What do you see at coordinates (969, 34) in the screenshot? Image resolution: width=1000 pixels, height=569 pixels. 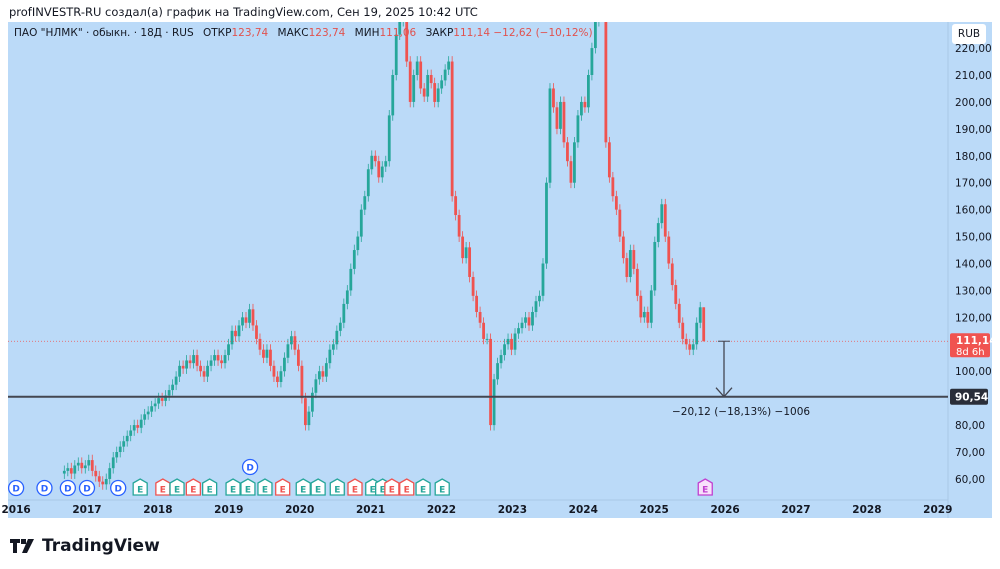 I see `currency-button: RUB` at bounding box center [969, 34].